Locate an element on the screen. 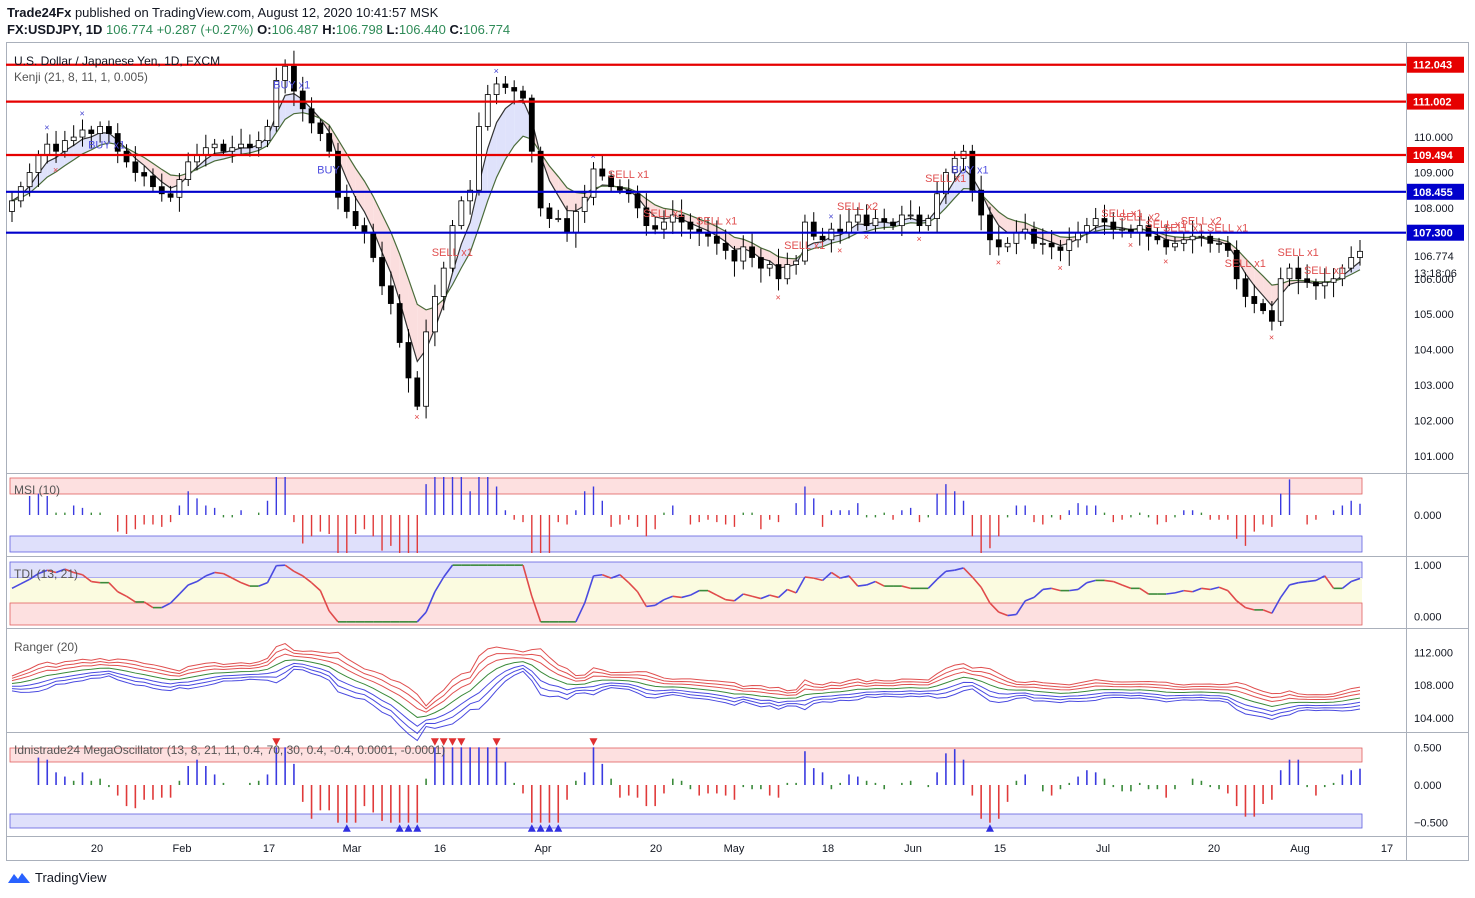 The height and width of the screenshot is (898, 1475). price-axis-label: 105.000 is located at coordinates (1434, 315).